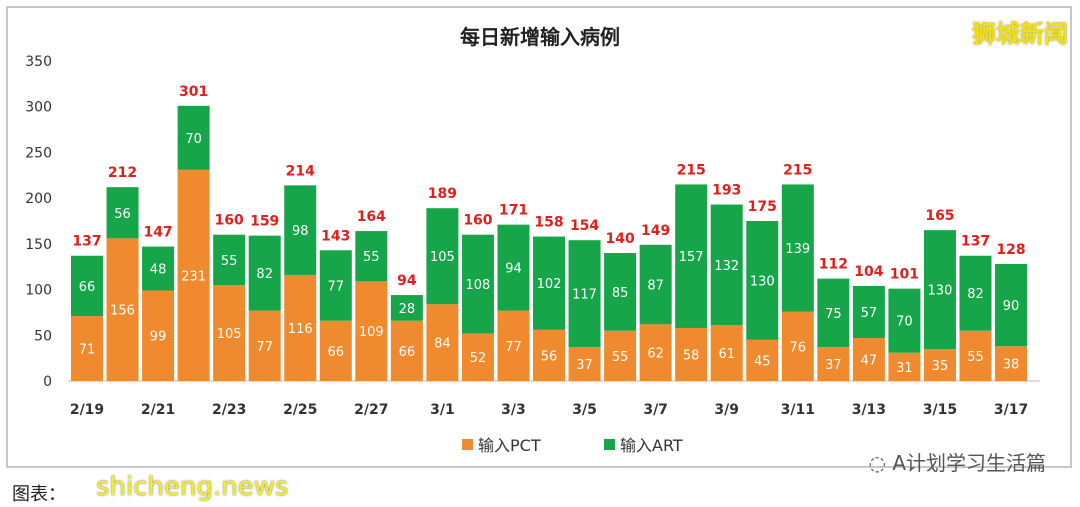 The height and width of the screenshot is (507, 1080). Describe the element at coordinates (833, 314) in the screenshot. I see `art-value-label: 75` at that location.